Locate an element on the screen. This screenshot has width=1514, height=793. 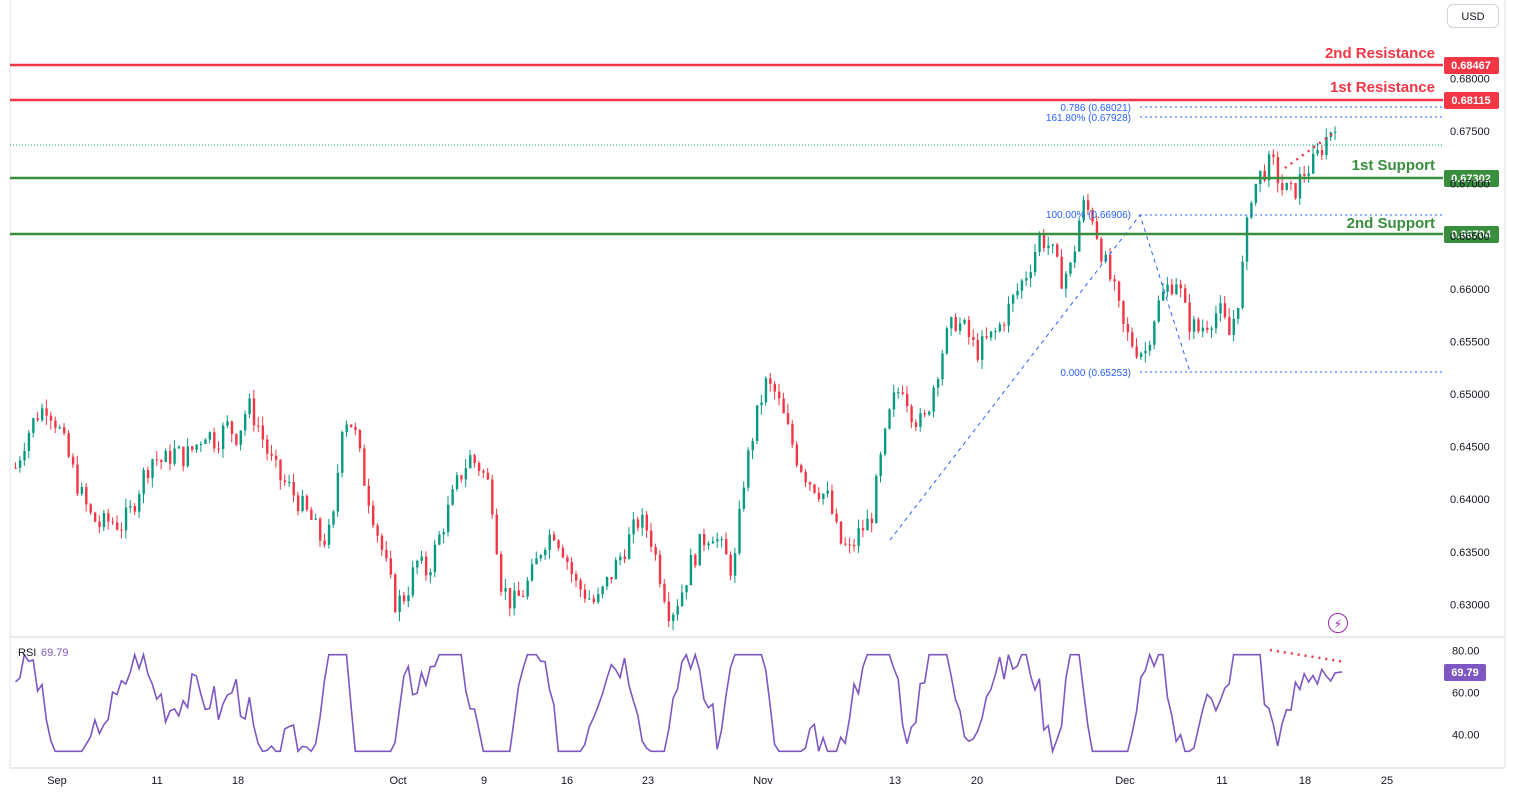
currency-selector: USD is located at coordinates (1473, 16).